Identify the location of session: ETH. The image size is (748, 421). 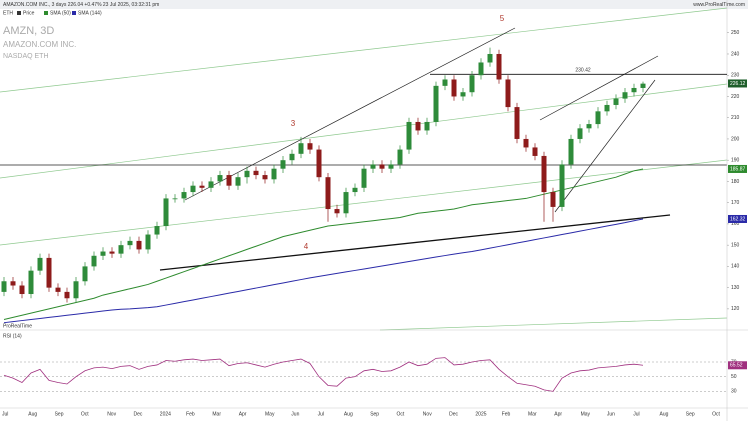
(8, 13).